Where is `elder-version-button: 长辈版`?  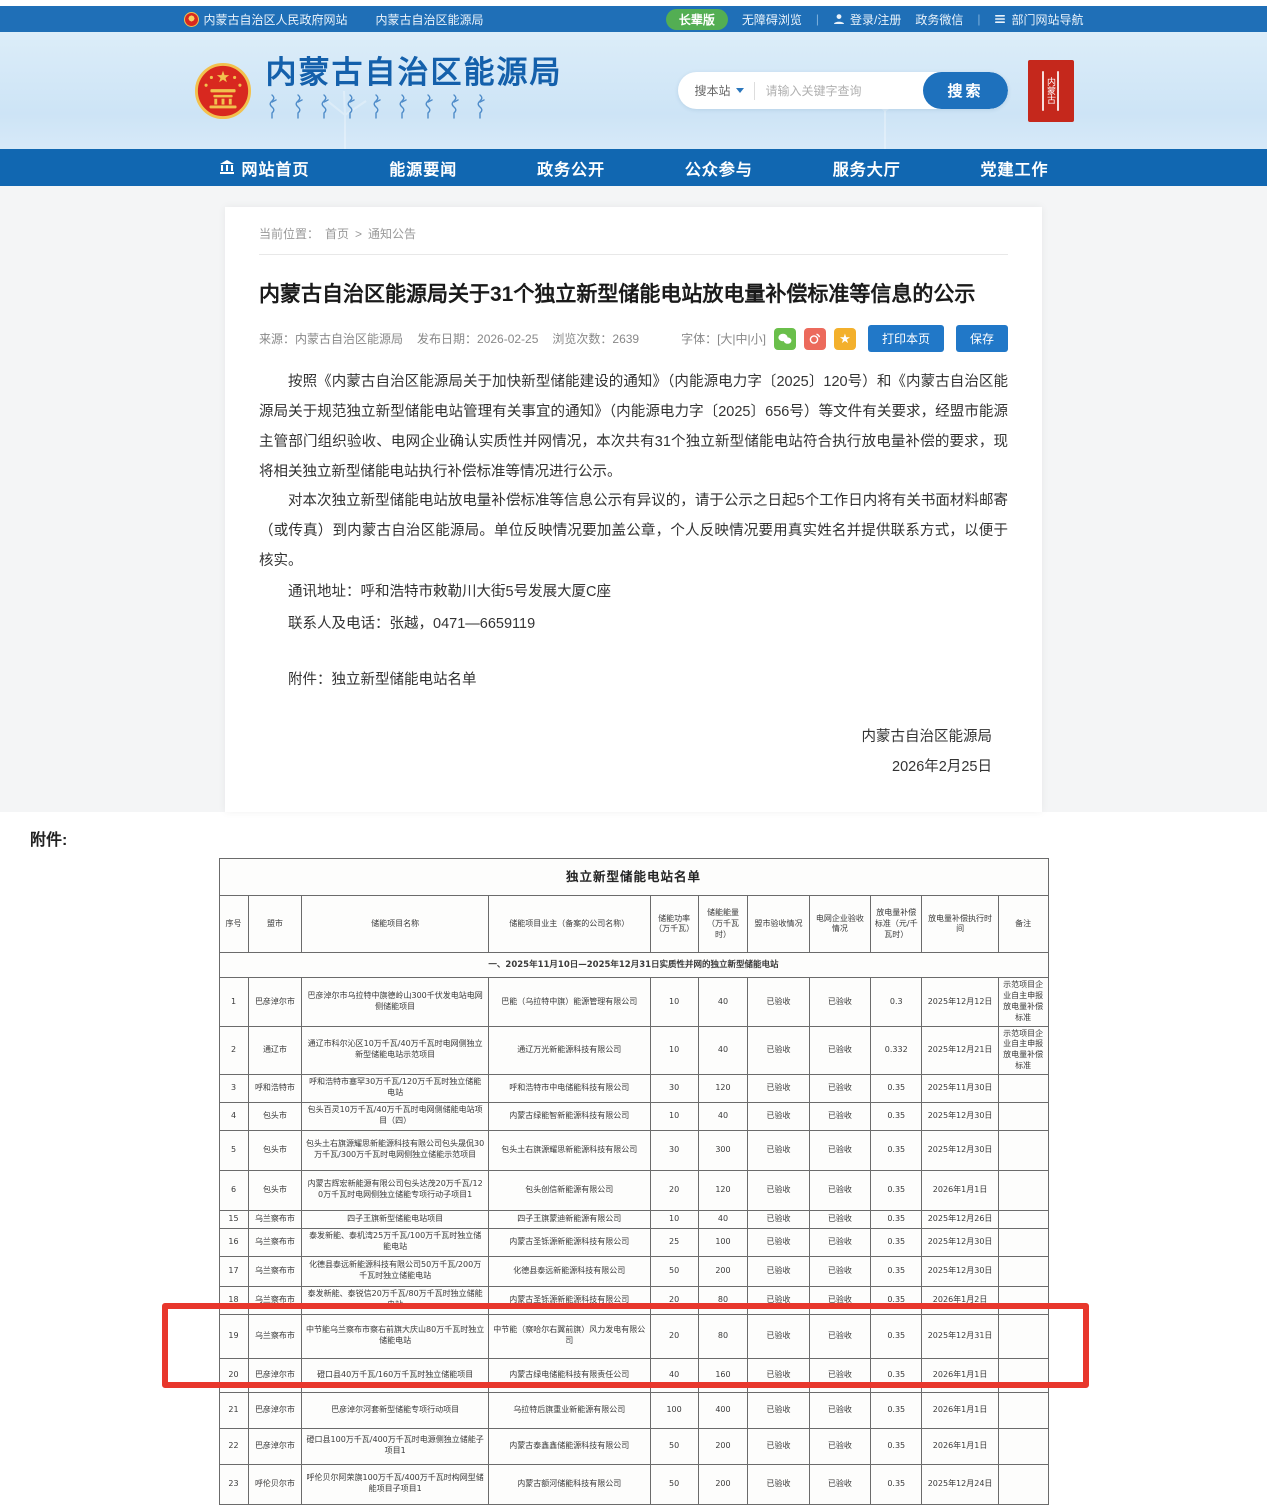
elder-version-button: 长辈版 is located at coordinates (696, 19).